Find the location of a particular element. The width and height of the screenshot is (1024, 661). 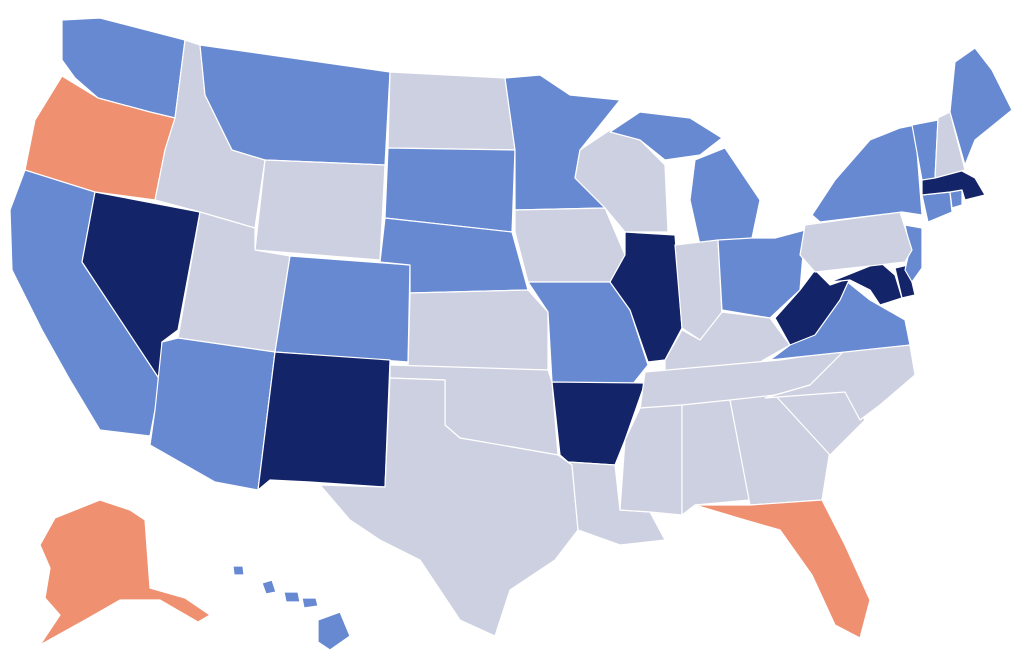

state-ia is located at coordinates (570, 245).